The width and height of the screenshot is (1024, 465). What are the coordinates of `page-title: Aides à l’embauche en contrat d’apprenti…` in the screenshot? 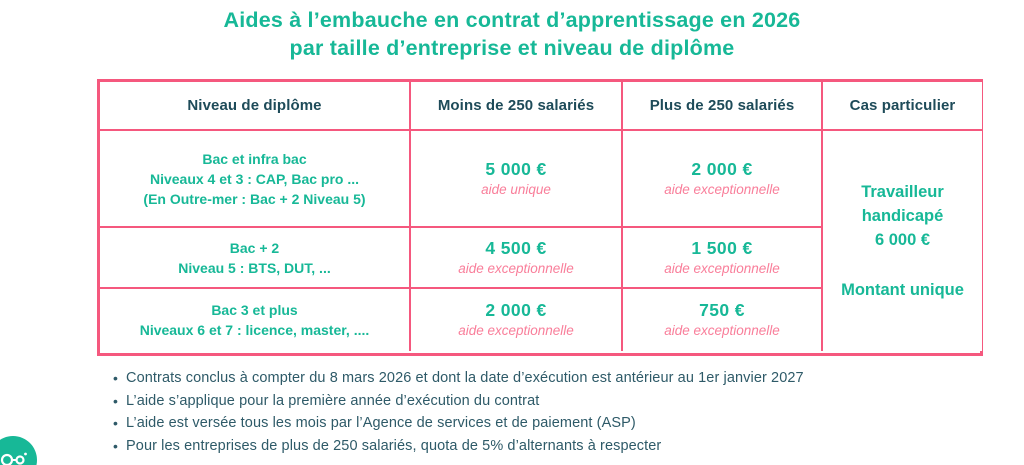 It's located at (512, 20).